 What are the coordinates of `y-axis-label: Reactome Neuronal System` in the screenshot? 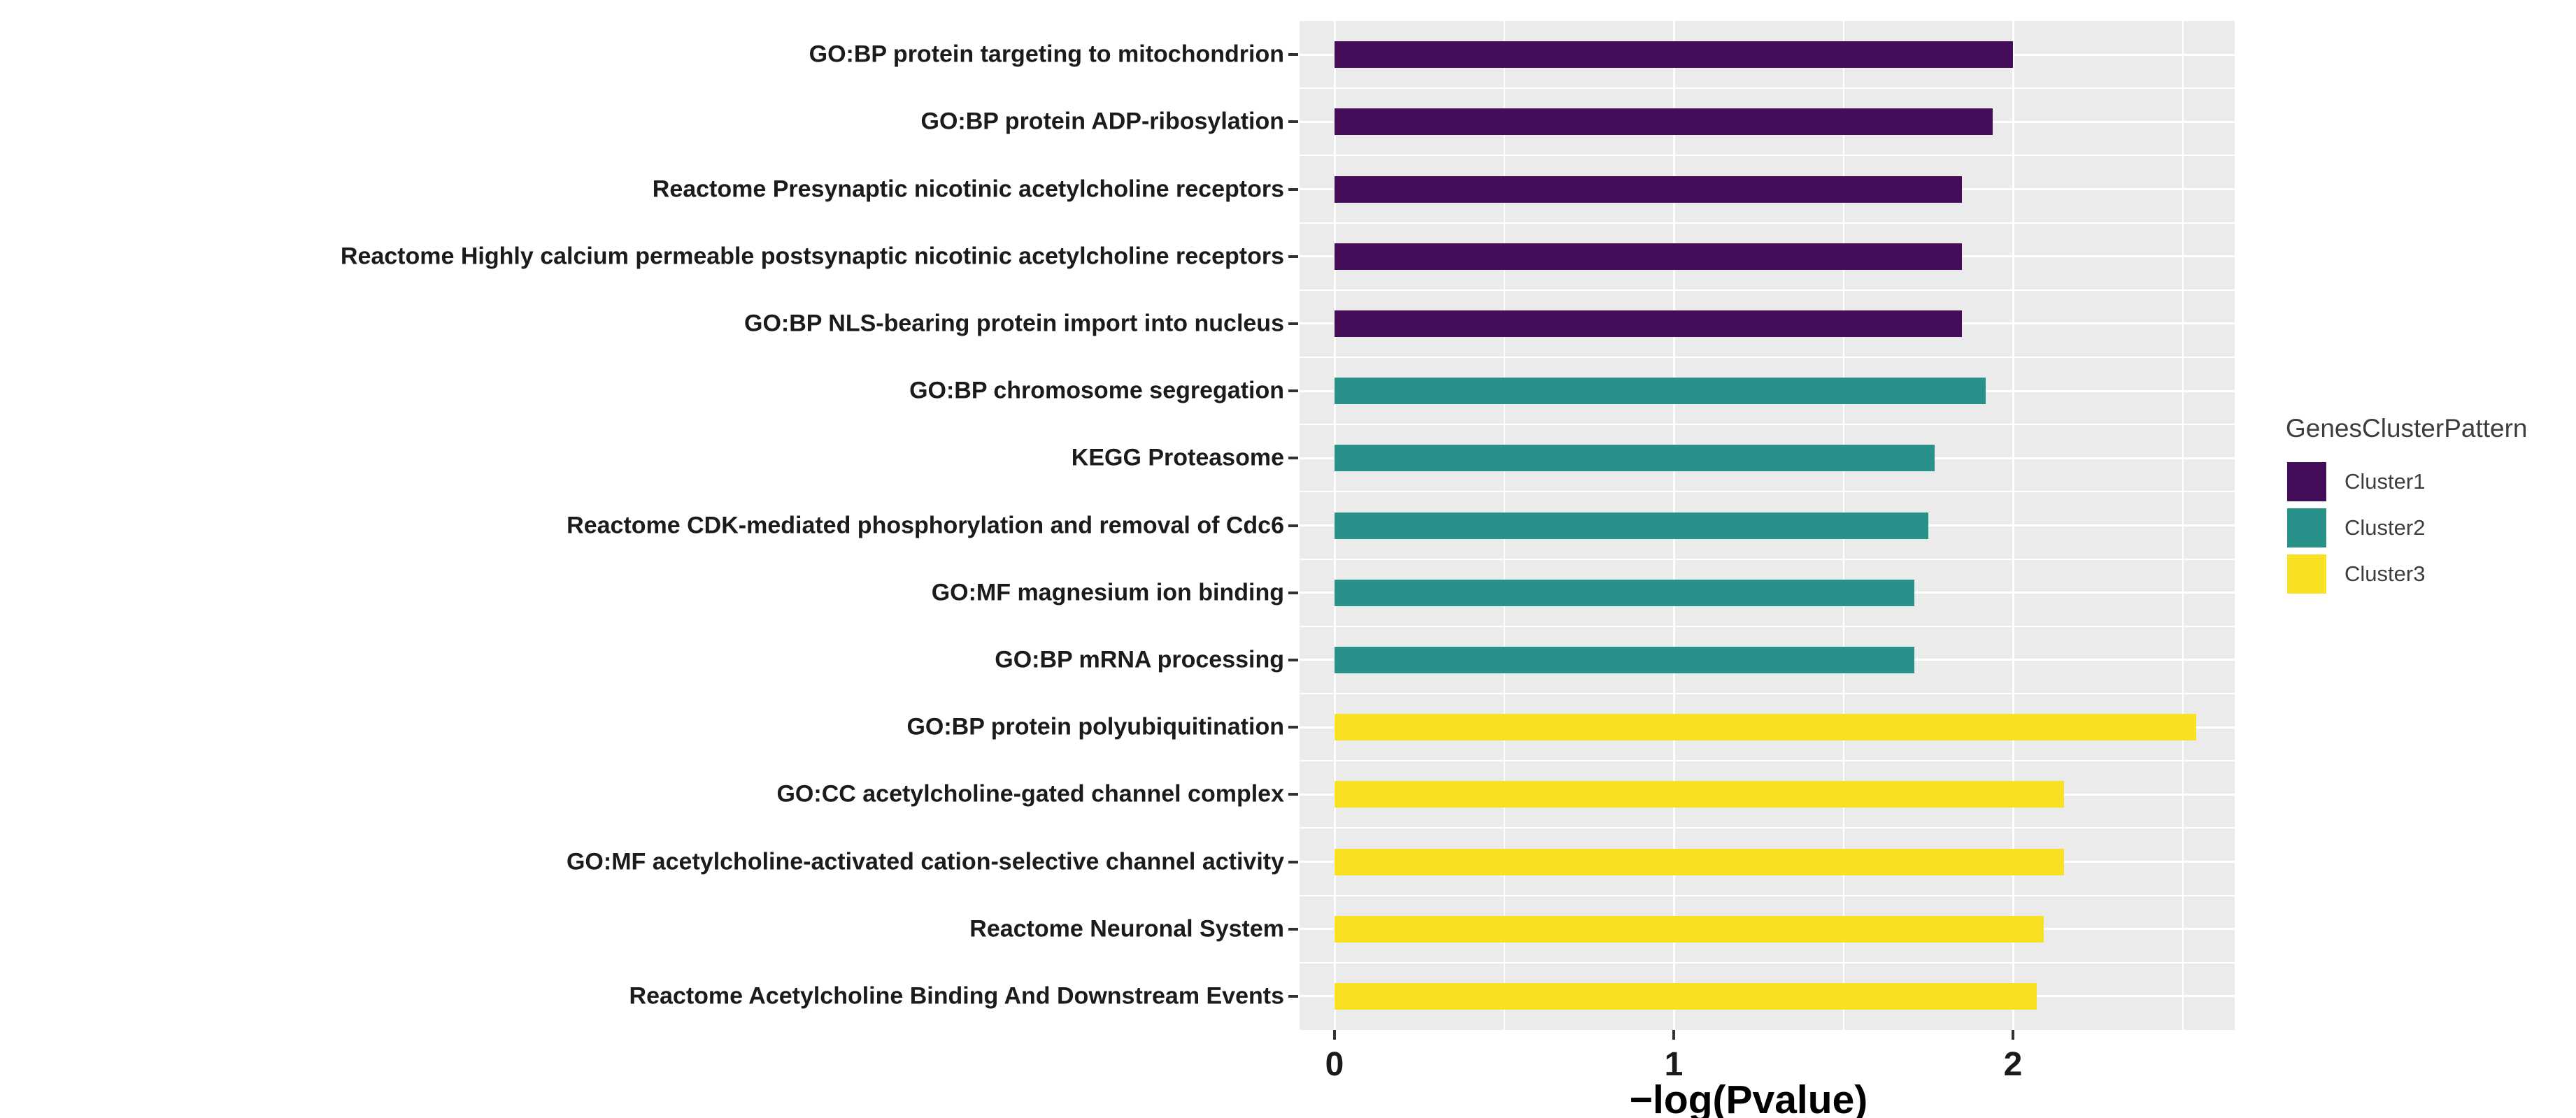 It's located at (1126, 929).